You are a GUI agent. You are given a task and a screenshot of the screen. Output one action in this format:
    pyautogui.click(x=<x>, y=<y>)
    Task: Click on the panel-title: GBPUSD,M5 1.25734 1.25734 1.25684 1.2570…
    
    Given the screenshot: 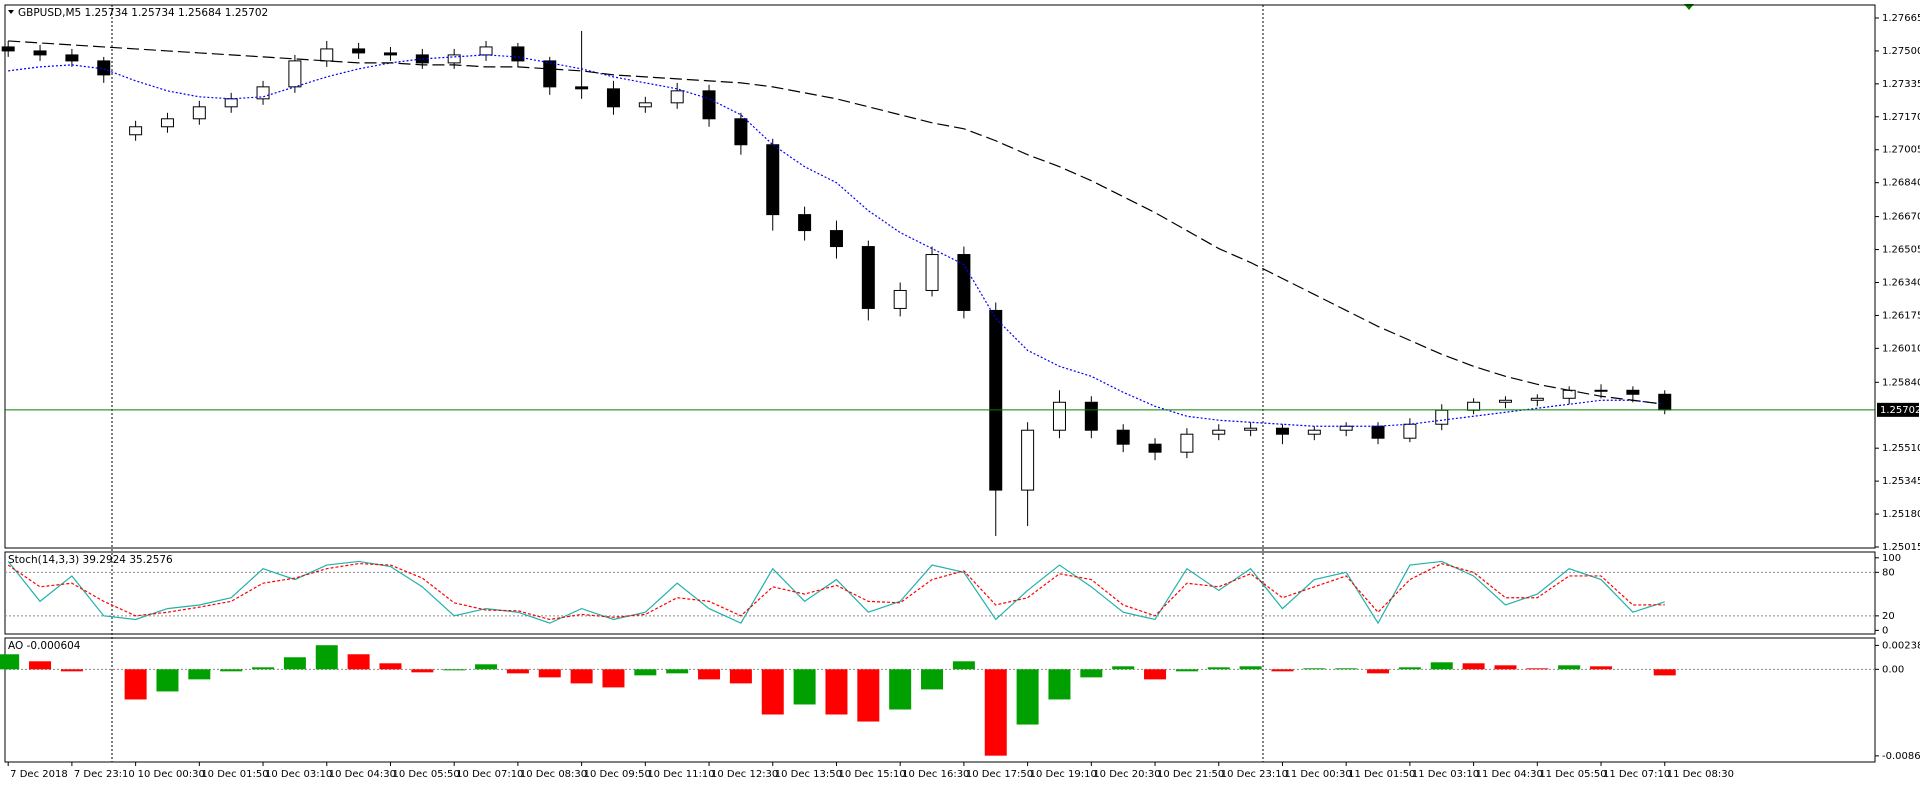 What is the action you would take?
    pyautogui.click(x=143, y=13)
    